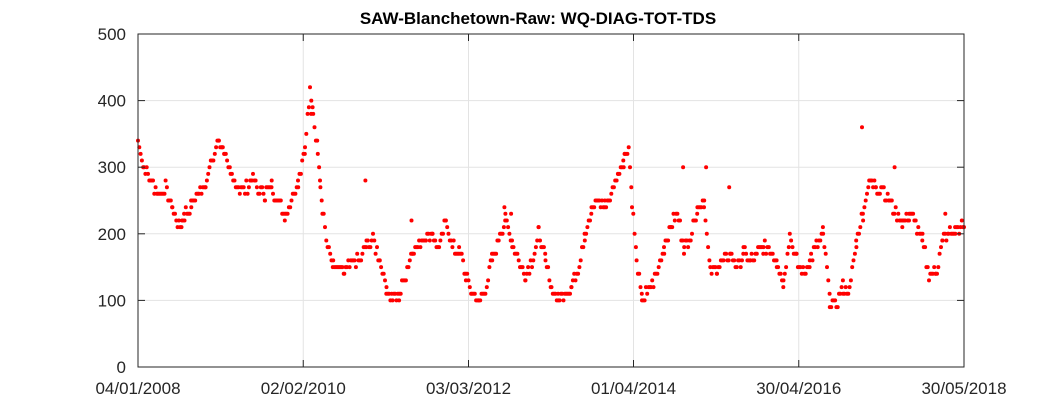 This screenshot has height=413, width=1063. What do you see at coordinates (963, 388) in the screenshot?
I see `x-tick-label: 30/05/2018` at bounding box center [963, 388].